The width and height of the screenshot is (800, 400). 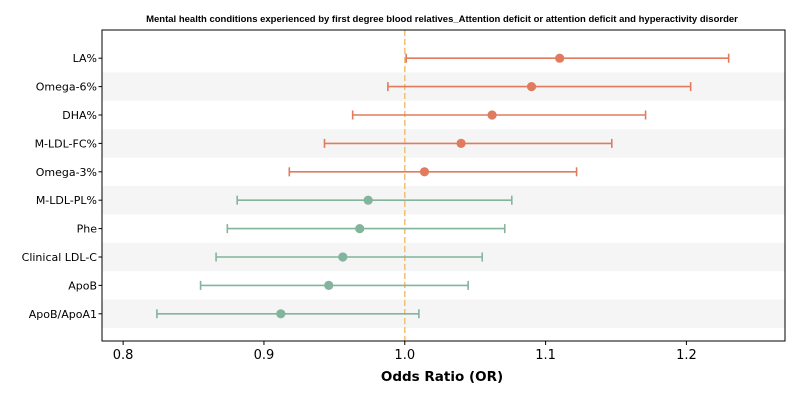 I want to click on y-tick-label: ApoB, so click(x=82, y=285).